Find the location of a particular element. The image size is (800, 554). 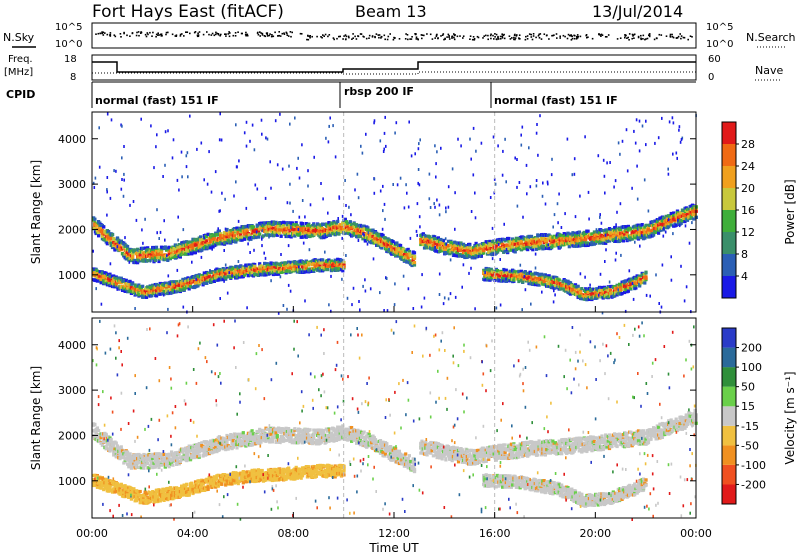

nsearch-label: N.Search is located at coordinates (771, 37).